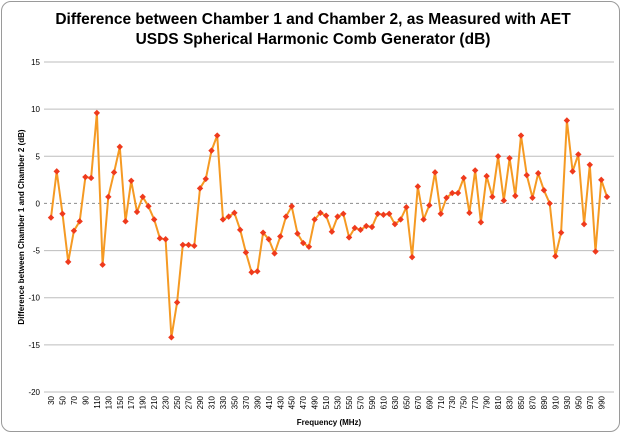 The height and width of the screenshot is (436, 624). I want to click on x-tick-label: 210, so click(154, 402).